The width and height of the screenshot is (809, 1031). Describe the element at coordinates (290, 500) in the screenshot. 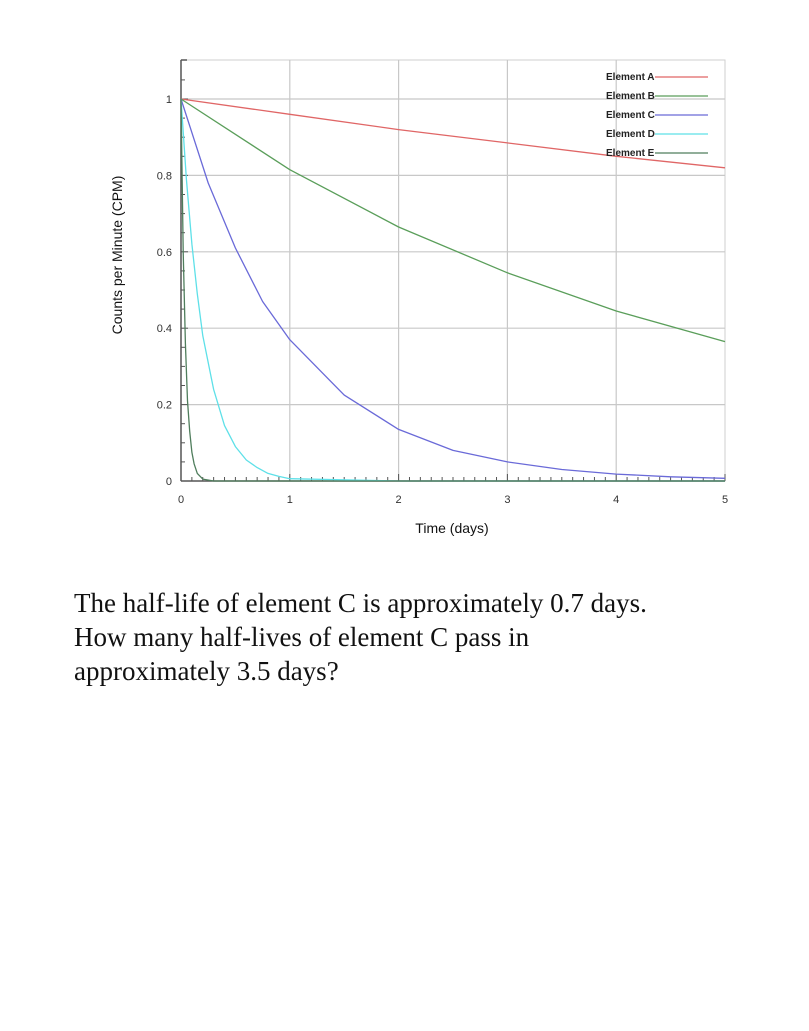

I see `x-tick-label: 1` at that location.